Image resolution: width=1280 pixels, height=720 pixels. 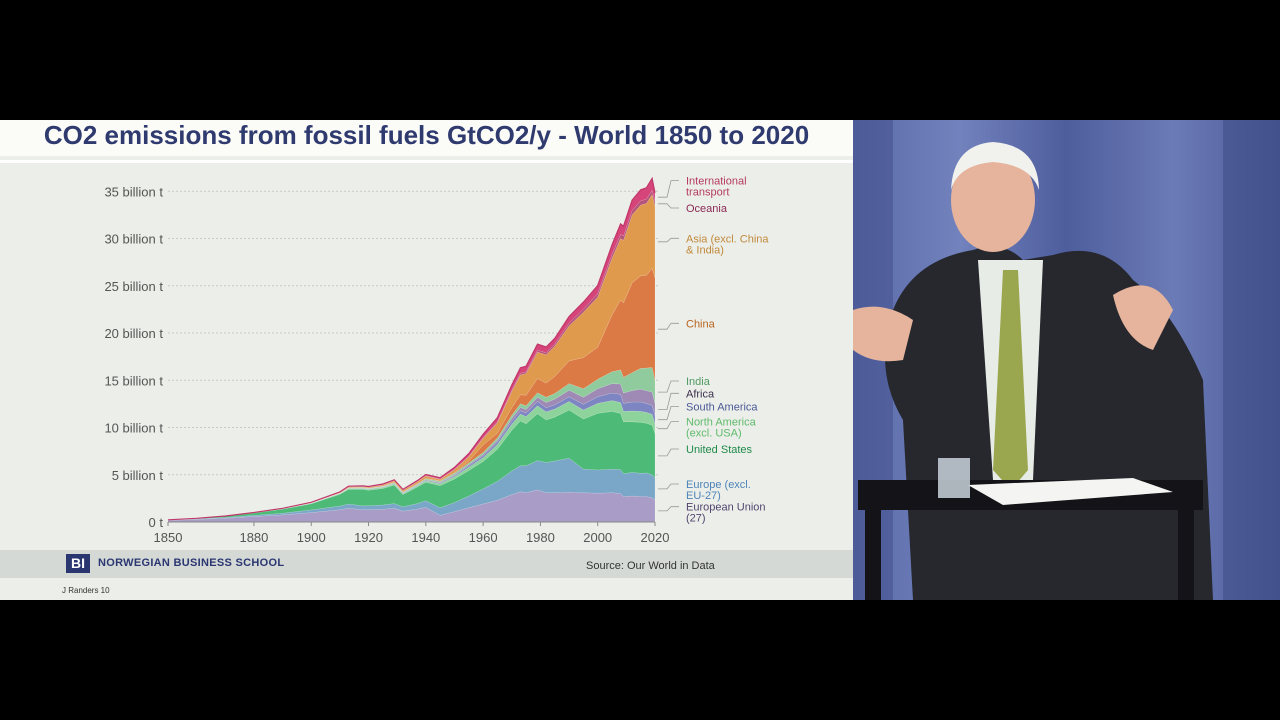 What do you see at coordinates (727, 239) in the screenshot?
I see `legend-label: Asia (excl. China` at bounding box center [727, 239].